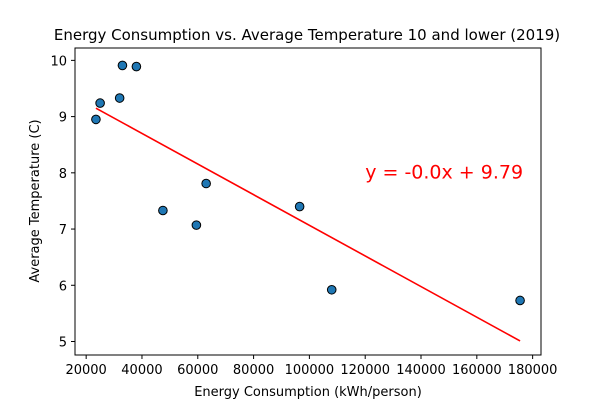 The image size is (600, 400). I want to click on x-tick-label: 60000, so click(197, 370).